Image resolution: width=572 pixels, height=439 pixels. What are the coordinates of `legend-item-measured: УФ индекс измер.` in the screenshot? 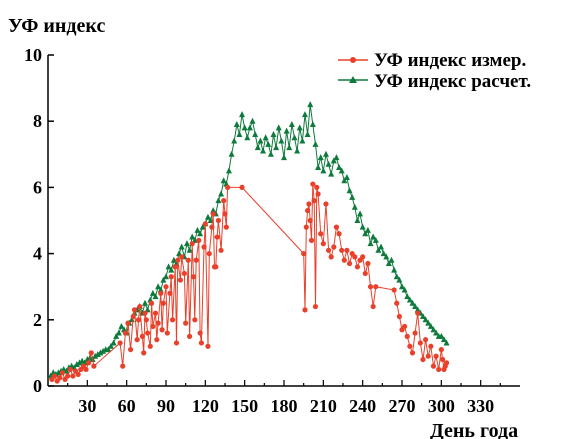 It's located at (432, 60).